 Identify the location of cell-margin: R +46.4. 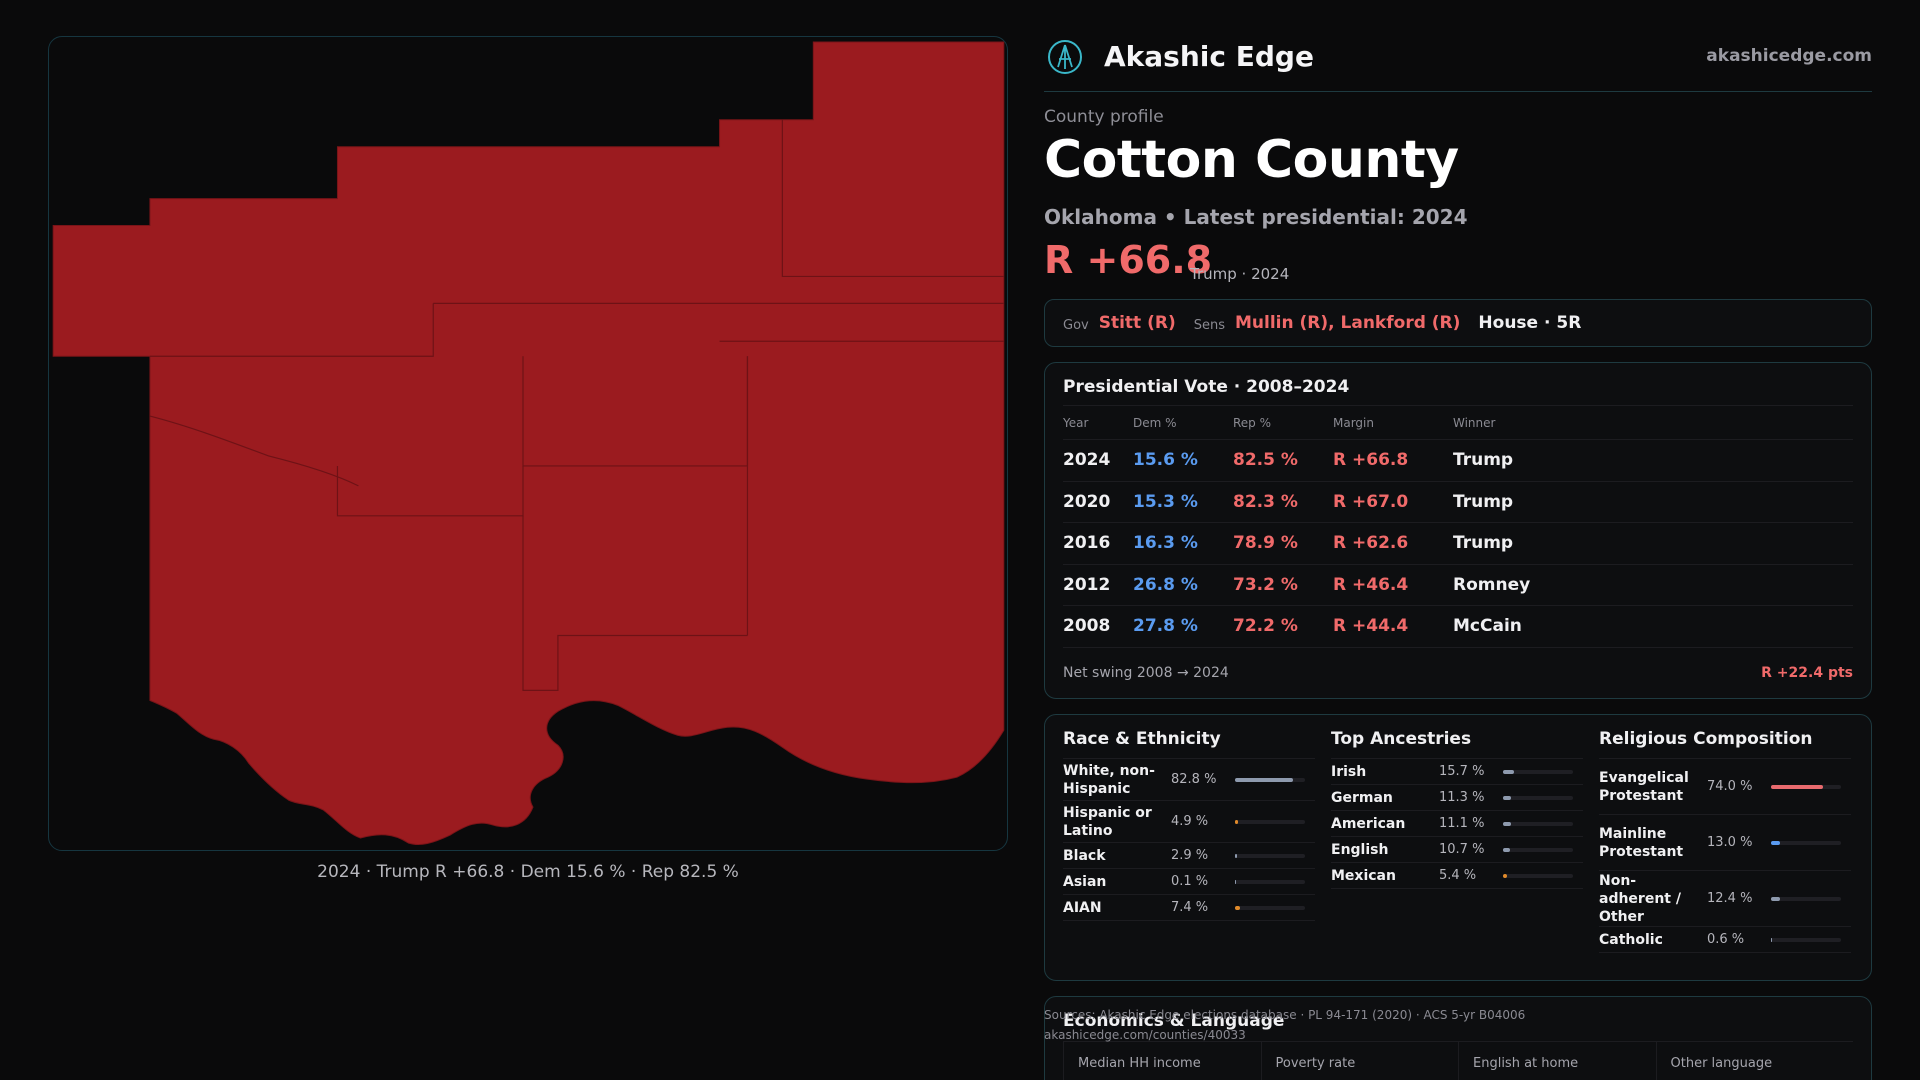
(1393, 585).